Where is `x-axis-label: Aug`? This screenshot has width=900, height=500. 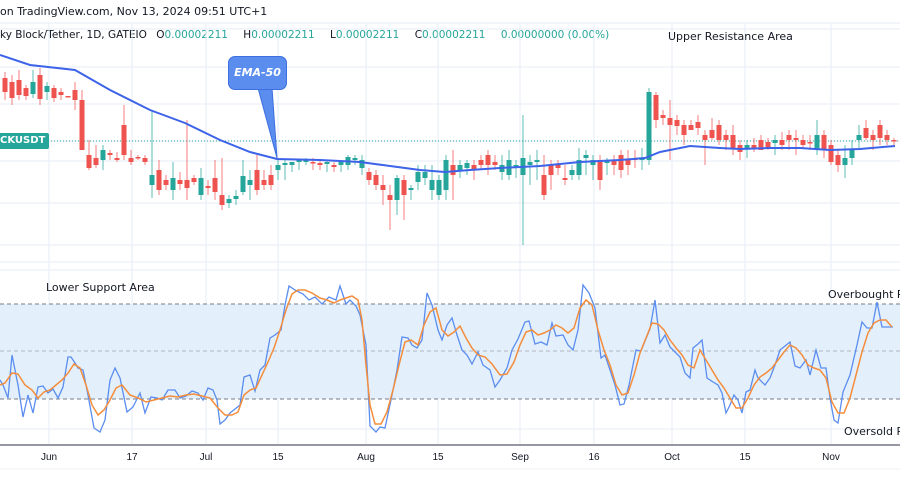
x-axis-label: Aug is located at coordinates (366, 457).